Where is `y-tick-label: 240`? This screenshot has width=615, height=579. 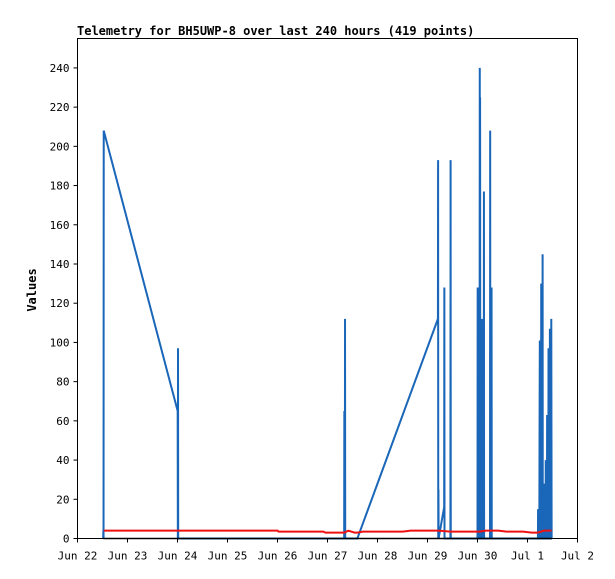
y-tick-label: 240 is located at coordinates (60, 68).